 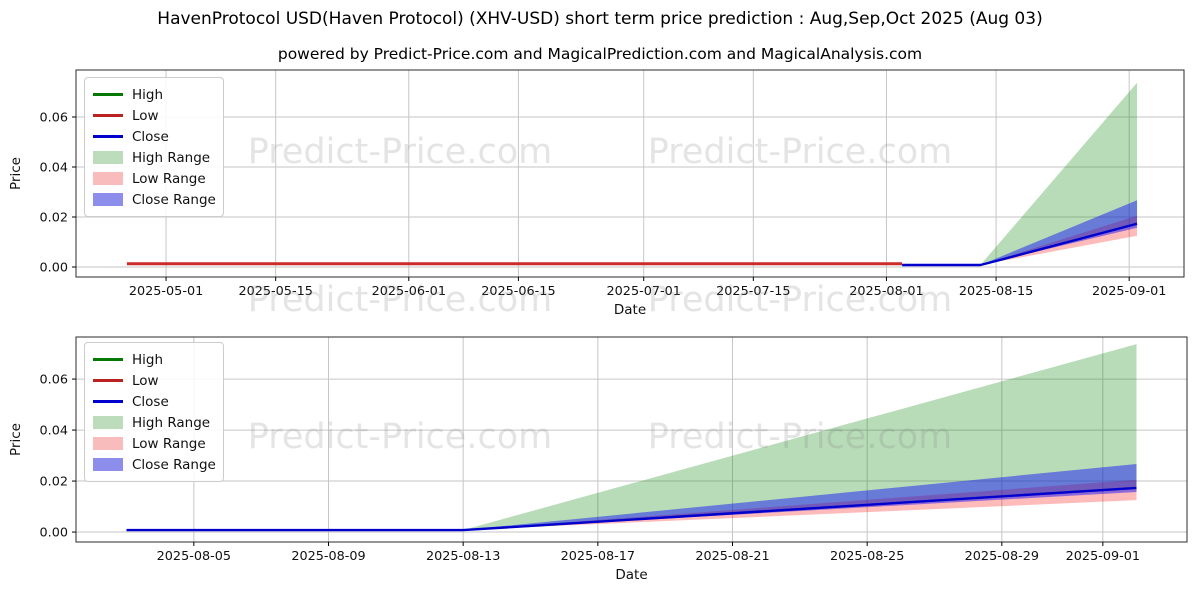 I want to click on x-tick-label: 2025-08-05, so click(x=194, y=556).